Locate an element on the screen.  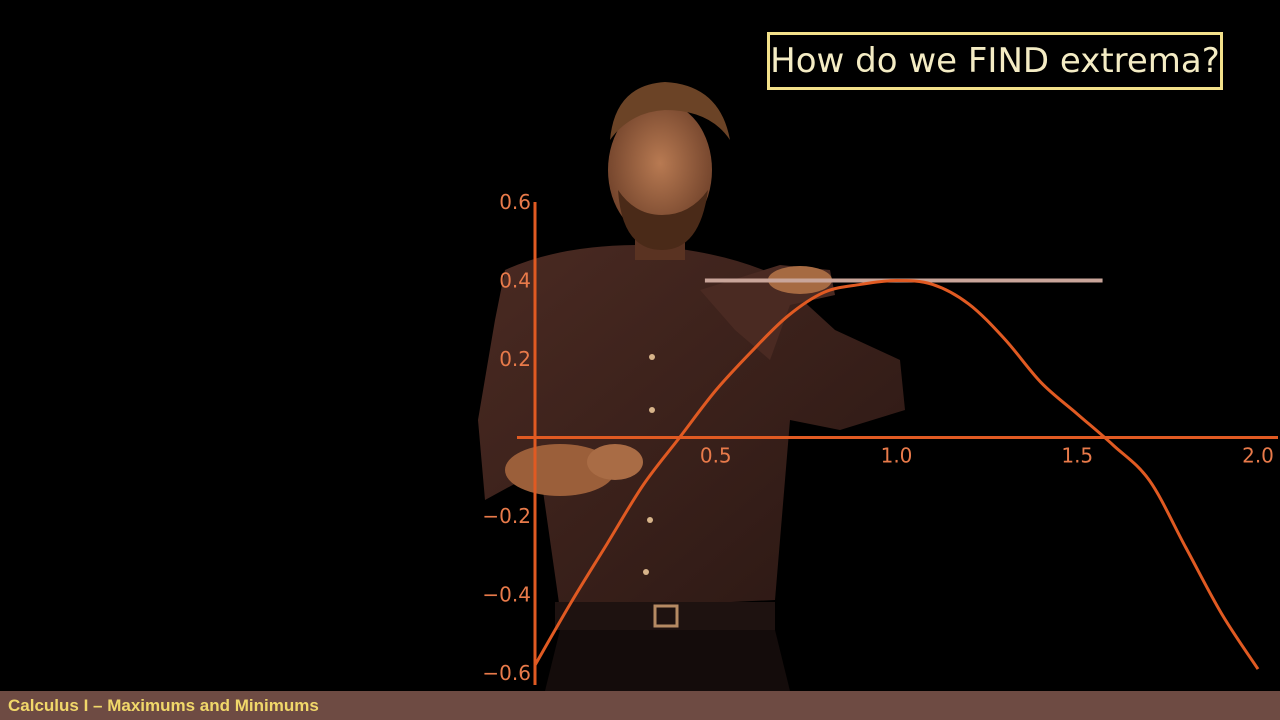
y-tick-label: 0.6 is located at coordinates (515, 202).